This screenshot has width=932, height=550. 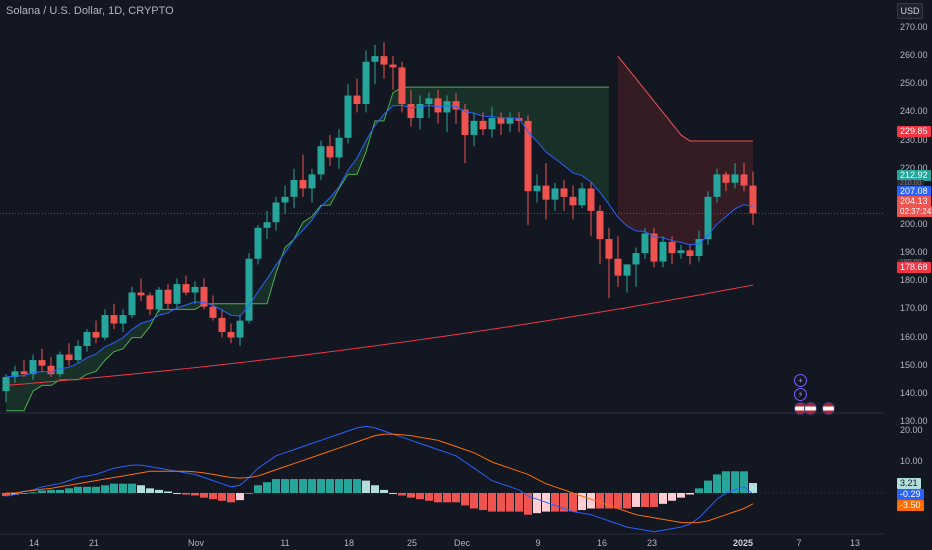 What do you see at coordinates (914, 111) in the screenshot?
I see `price-tick: 240.00` at bounding box center [914, 111].